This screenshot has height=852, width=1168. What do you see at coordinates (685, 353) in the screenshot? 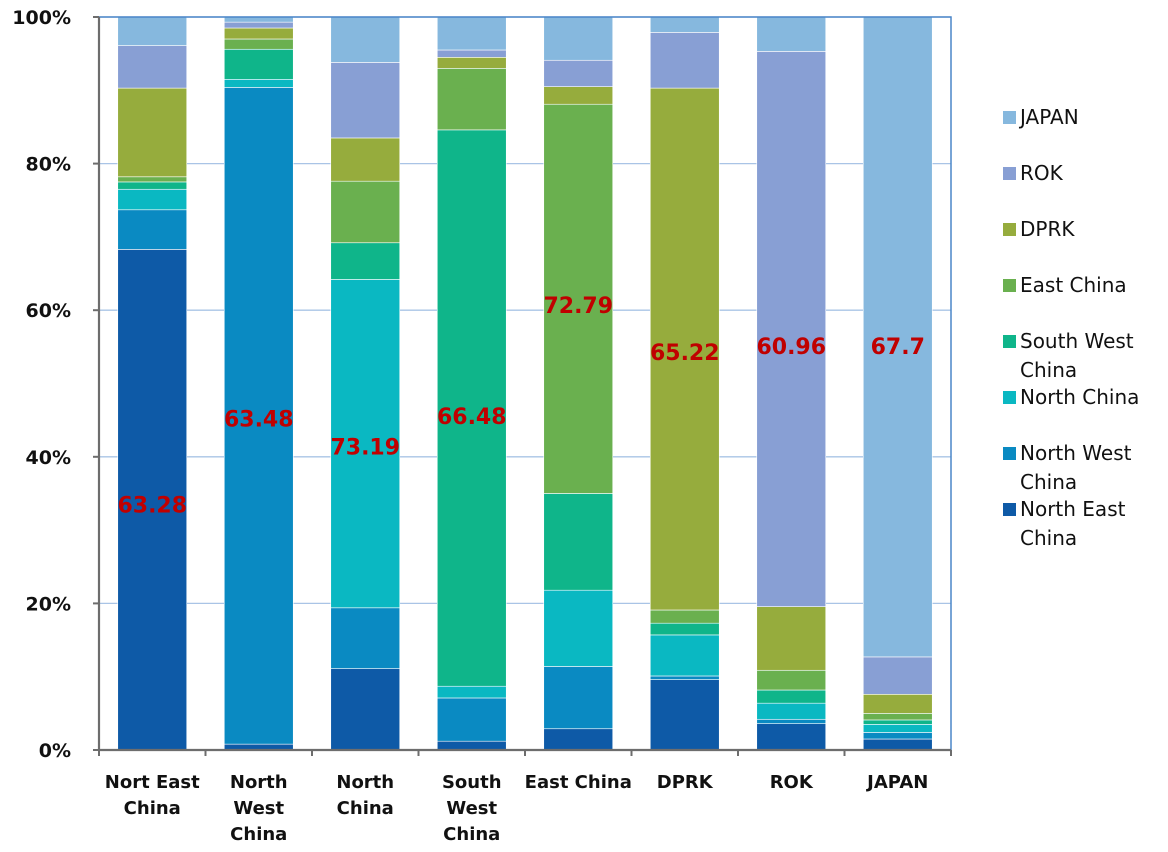
I see `data-label: 65.22` at bounding box center [685, 353].